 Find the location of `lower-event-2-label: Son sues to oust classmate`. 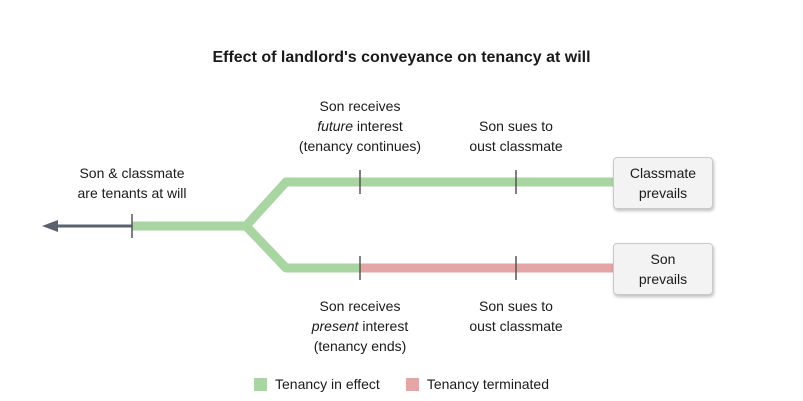

lower-event-2-label: Son sues to oust classmate is located at coordinates (516, 316).